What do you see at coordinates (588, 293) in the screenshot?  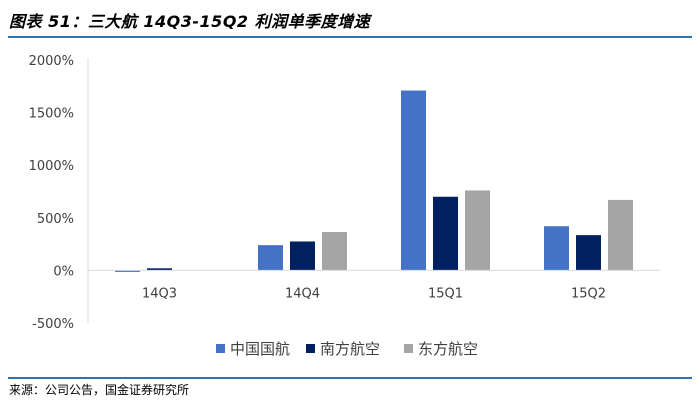 I see `x-tick-label: 15Q2` at bounding box center [588, 293].